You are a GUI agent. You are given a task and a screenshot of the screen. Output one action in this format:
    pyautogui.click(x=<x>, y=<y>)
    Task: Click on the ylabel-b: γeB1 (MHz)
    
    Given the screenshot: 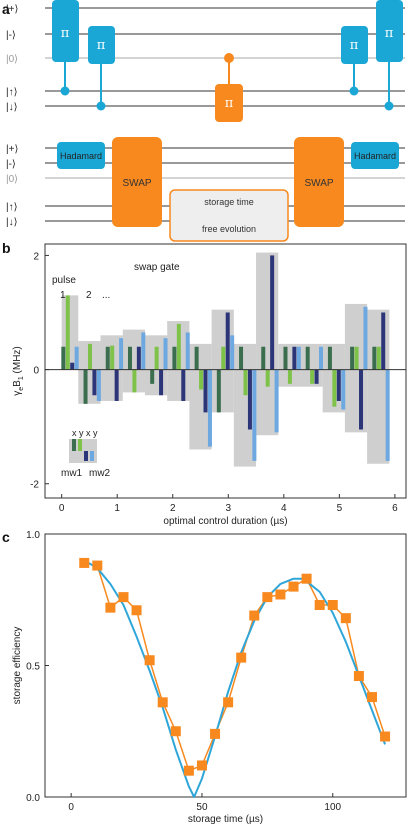 What is the action you would take?
    pyautogui.click(x=18, y=370)
    